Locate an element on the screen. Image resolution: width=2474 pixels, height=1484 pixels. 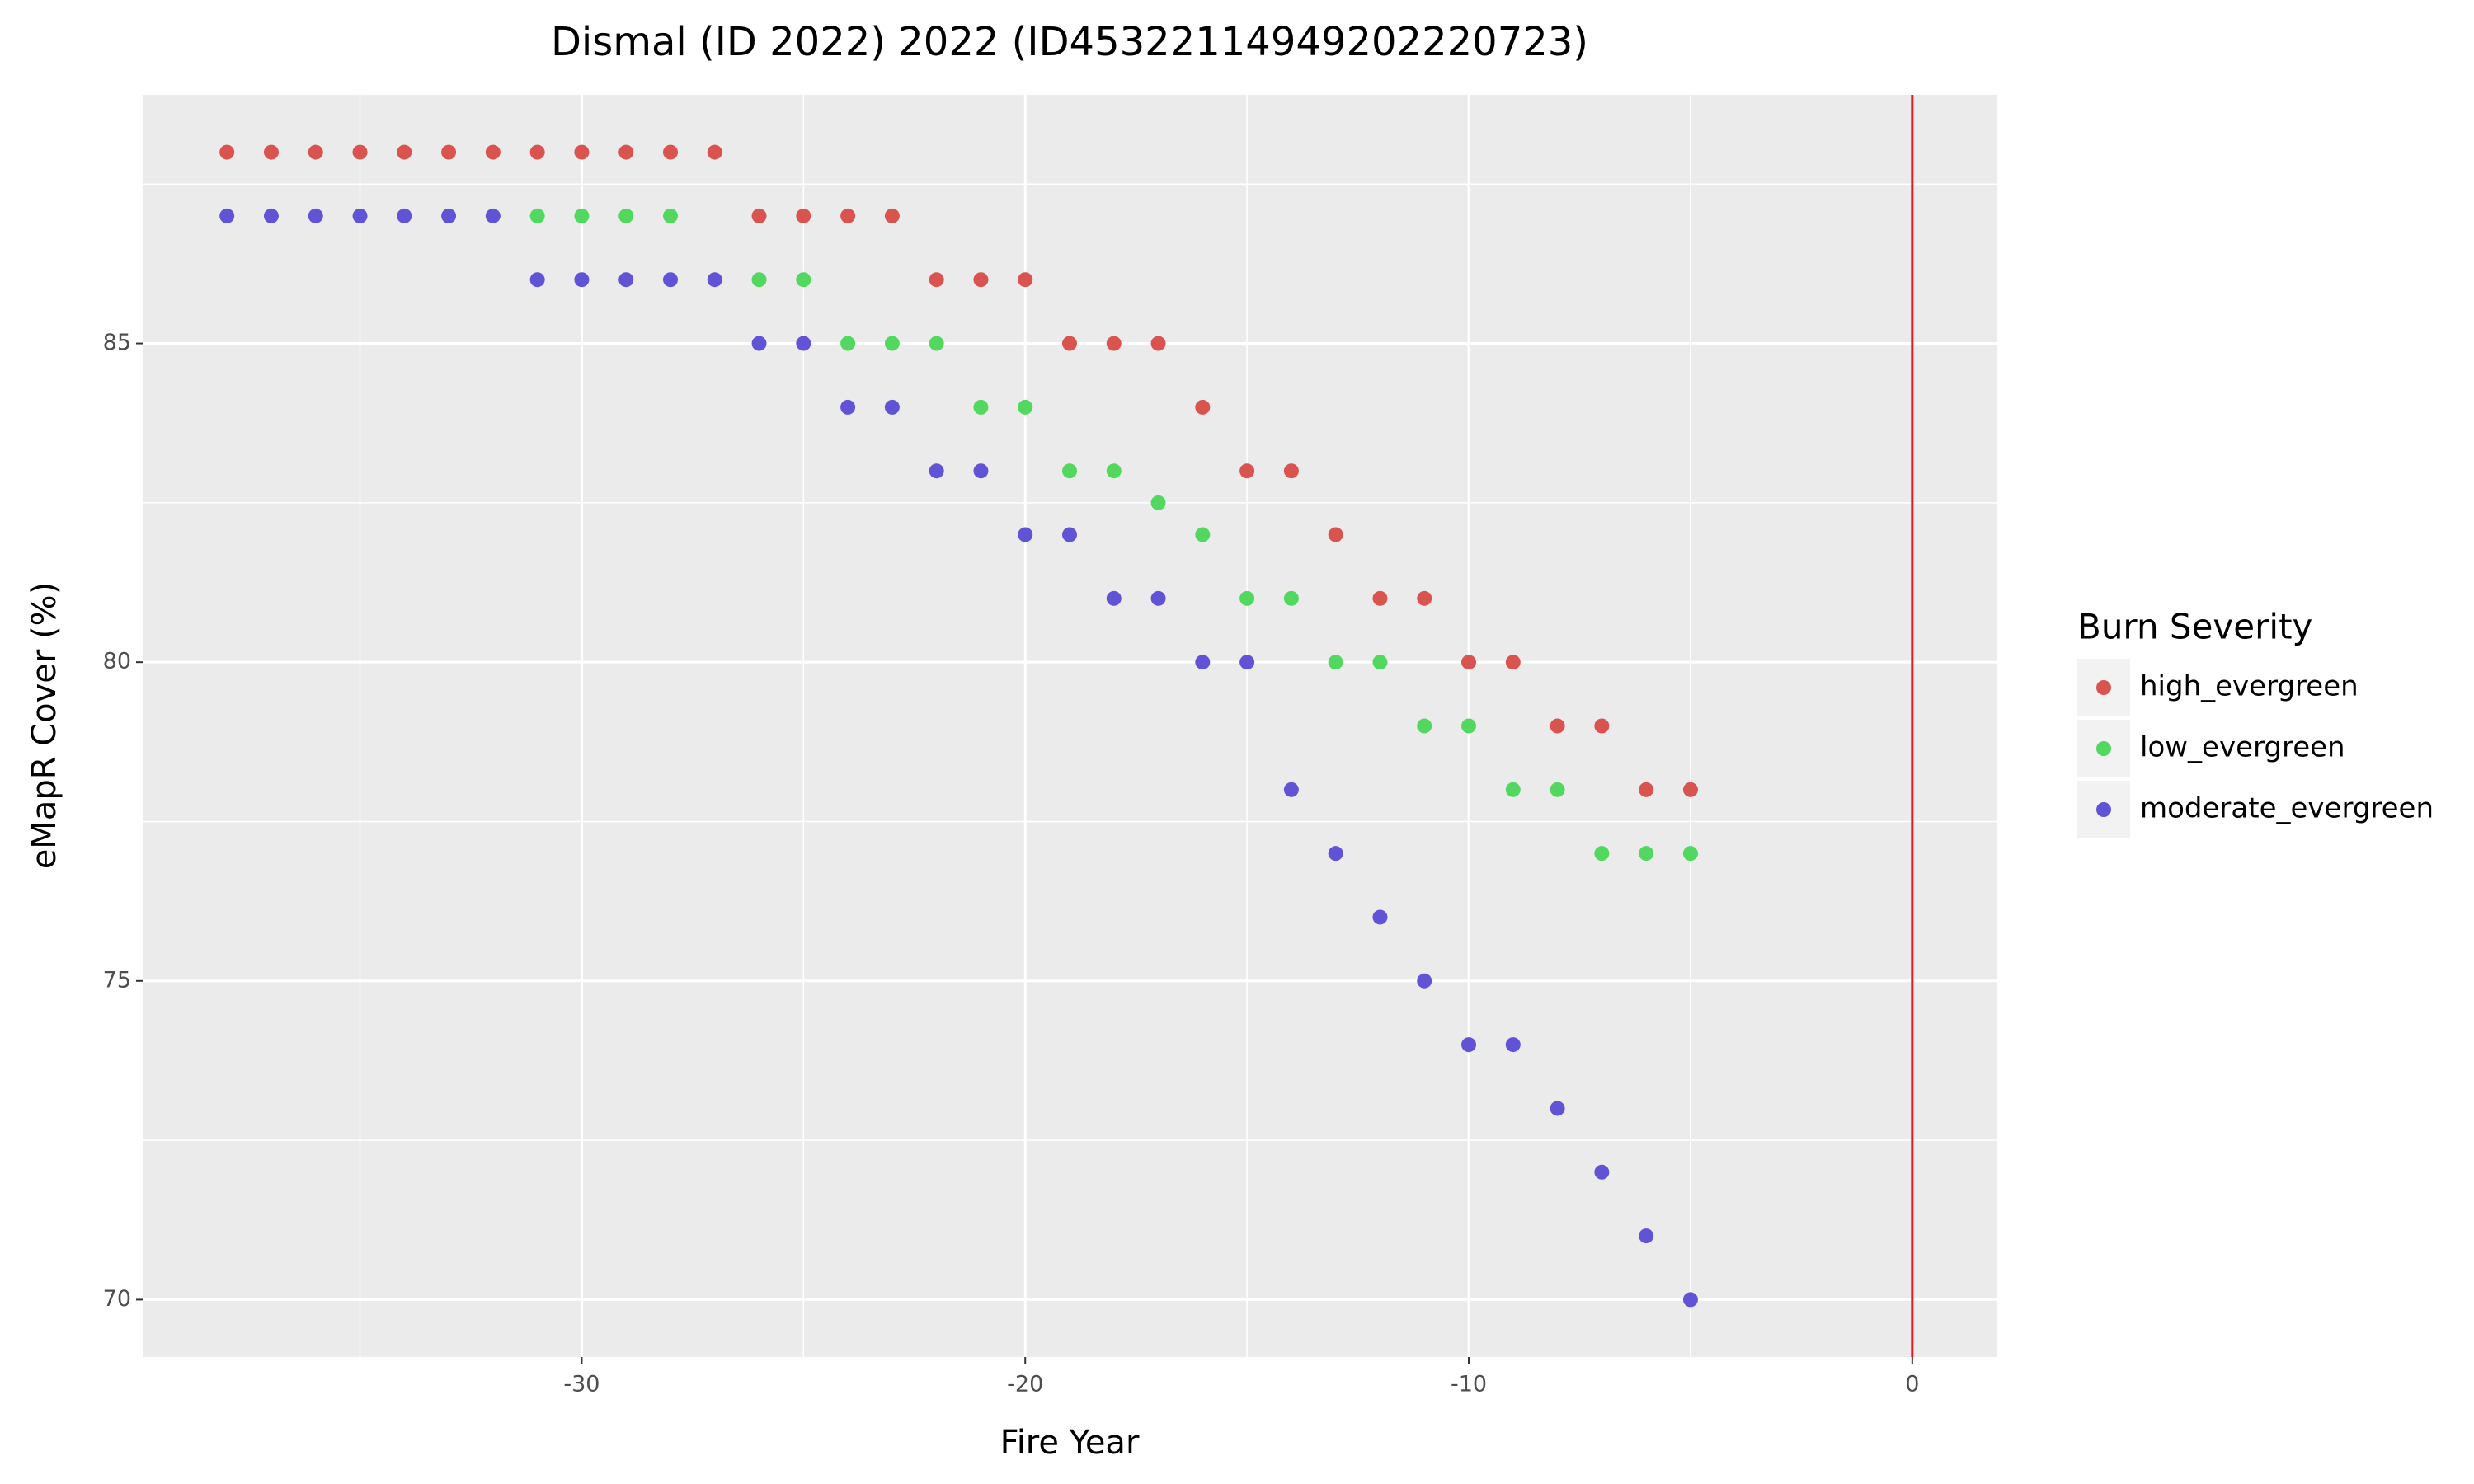
legend-label: high_evergreen is located at coordinates (2249, 686).